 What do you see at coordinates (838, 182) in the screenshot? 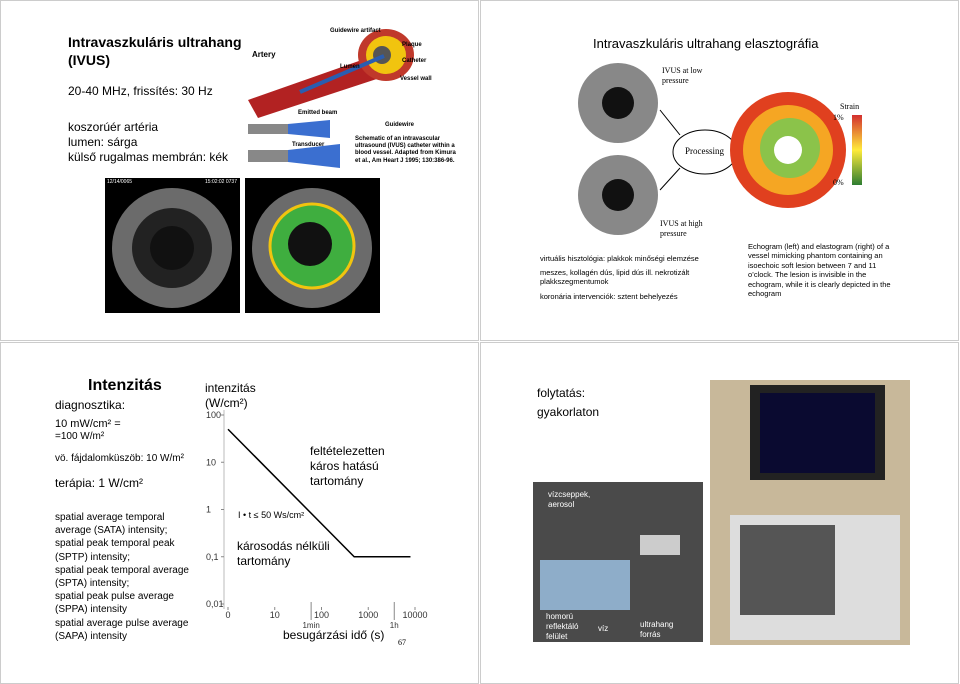
I see `label: 0%` at bounding box center [838, 182].